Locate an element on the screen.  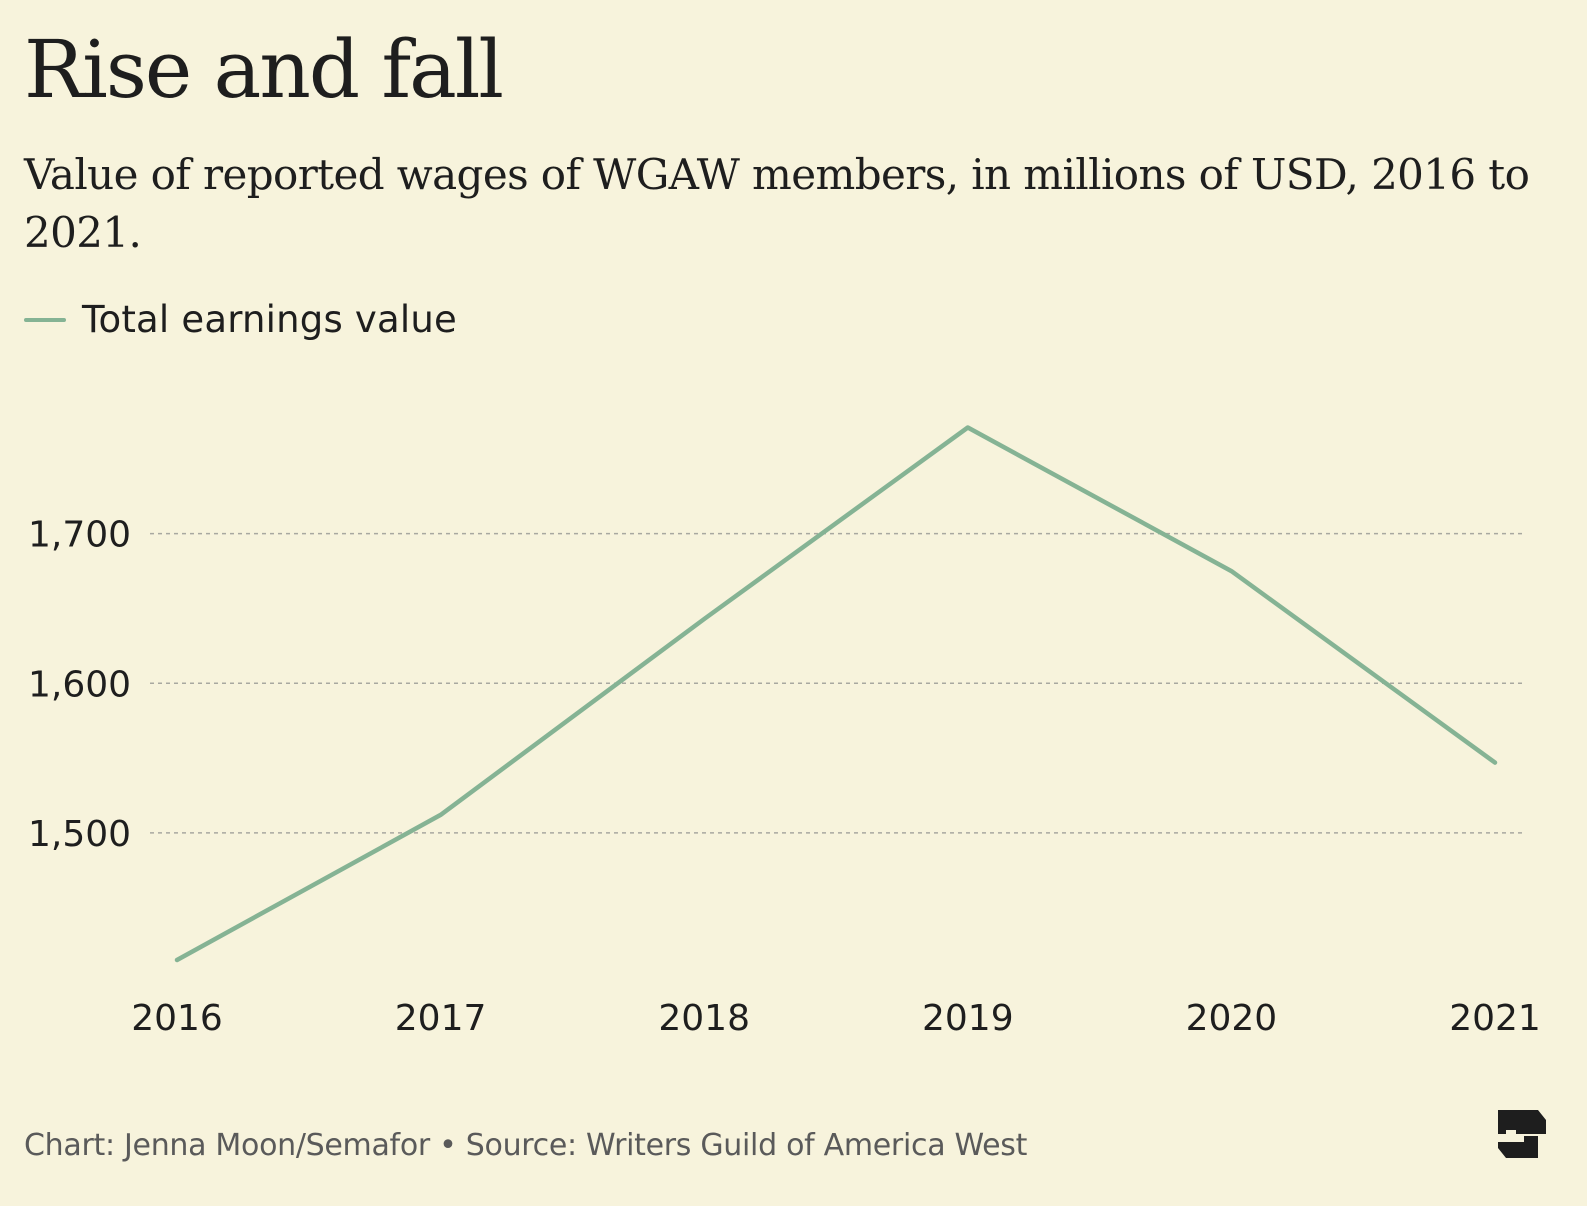
legend: Total earnings value is located at coordinates (240, 320).